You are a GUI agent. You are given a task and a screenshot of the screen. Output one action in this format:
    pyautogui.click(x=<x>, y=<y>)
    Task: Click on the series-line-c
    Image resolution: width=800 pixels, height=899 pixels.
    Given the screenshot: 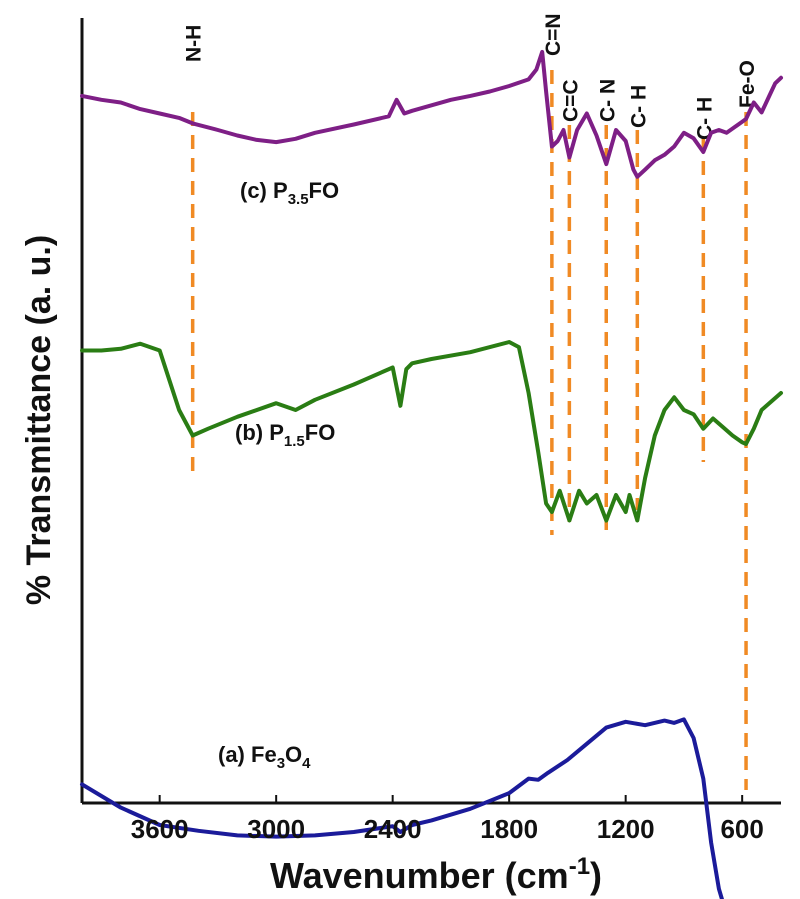 What is the action you would take?
    pyautogui.click(x=431, y=114)
    